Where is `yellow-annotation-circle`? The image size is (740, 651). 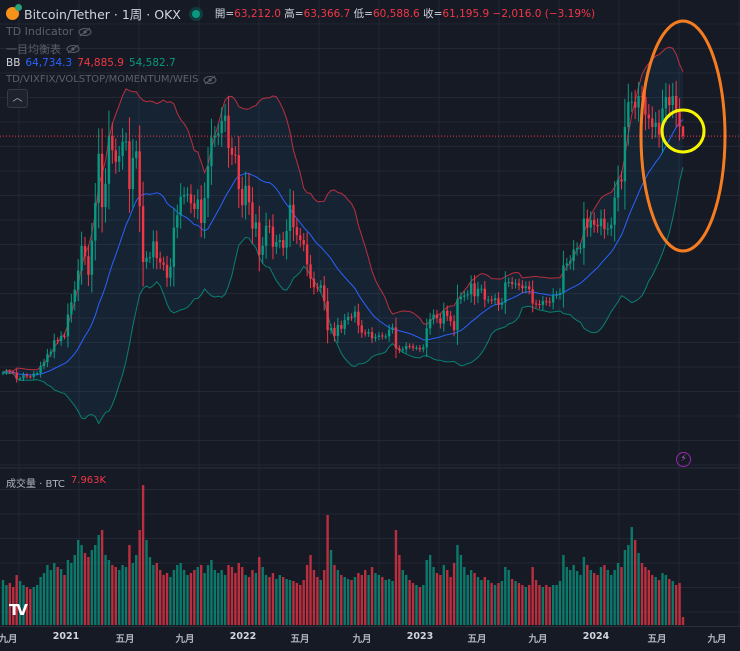 yellow-annotation-circle is located at coordinates (683, 131).